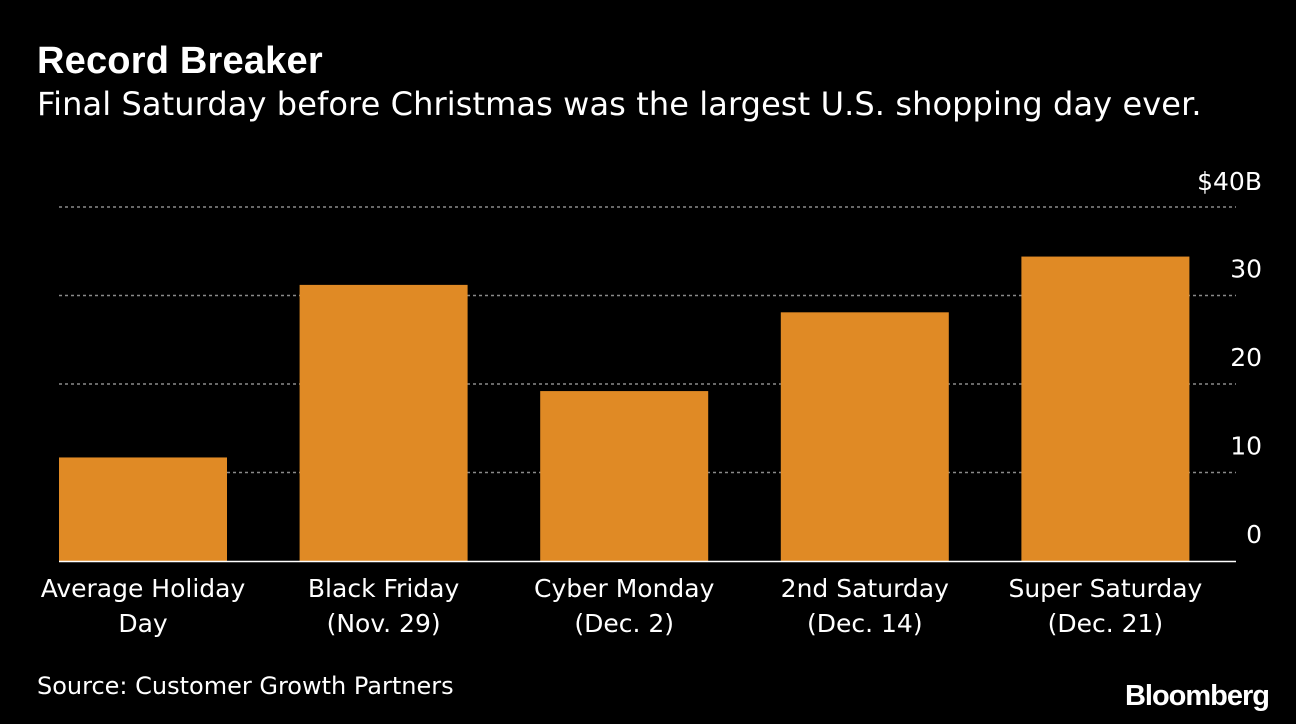 The height and width of the screenshot is (724, 1296). What do you see at coordinates (1246, 446) in the screenshot?
I see `y-tick-label: 10` at bounding box center [1246, 446].